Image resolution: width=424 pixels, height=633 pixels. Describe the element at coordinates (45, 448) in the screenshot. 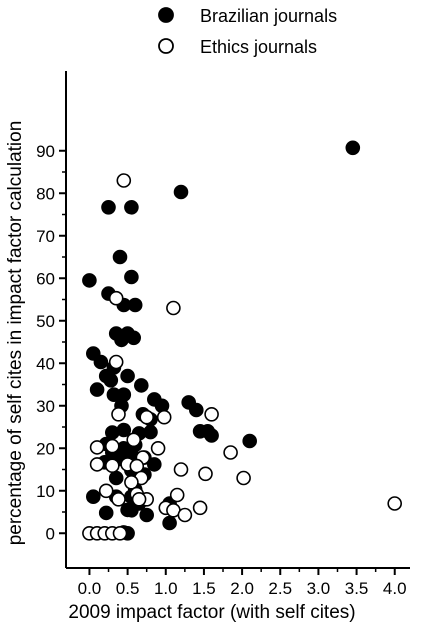

I see `y-tick-label: 20` at that location.